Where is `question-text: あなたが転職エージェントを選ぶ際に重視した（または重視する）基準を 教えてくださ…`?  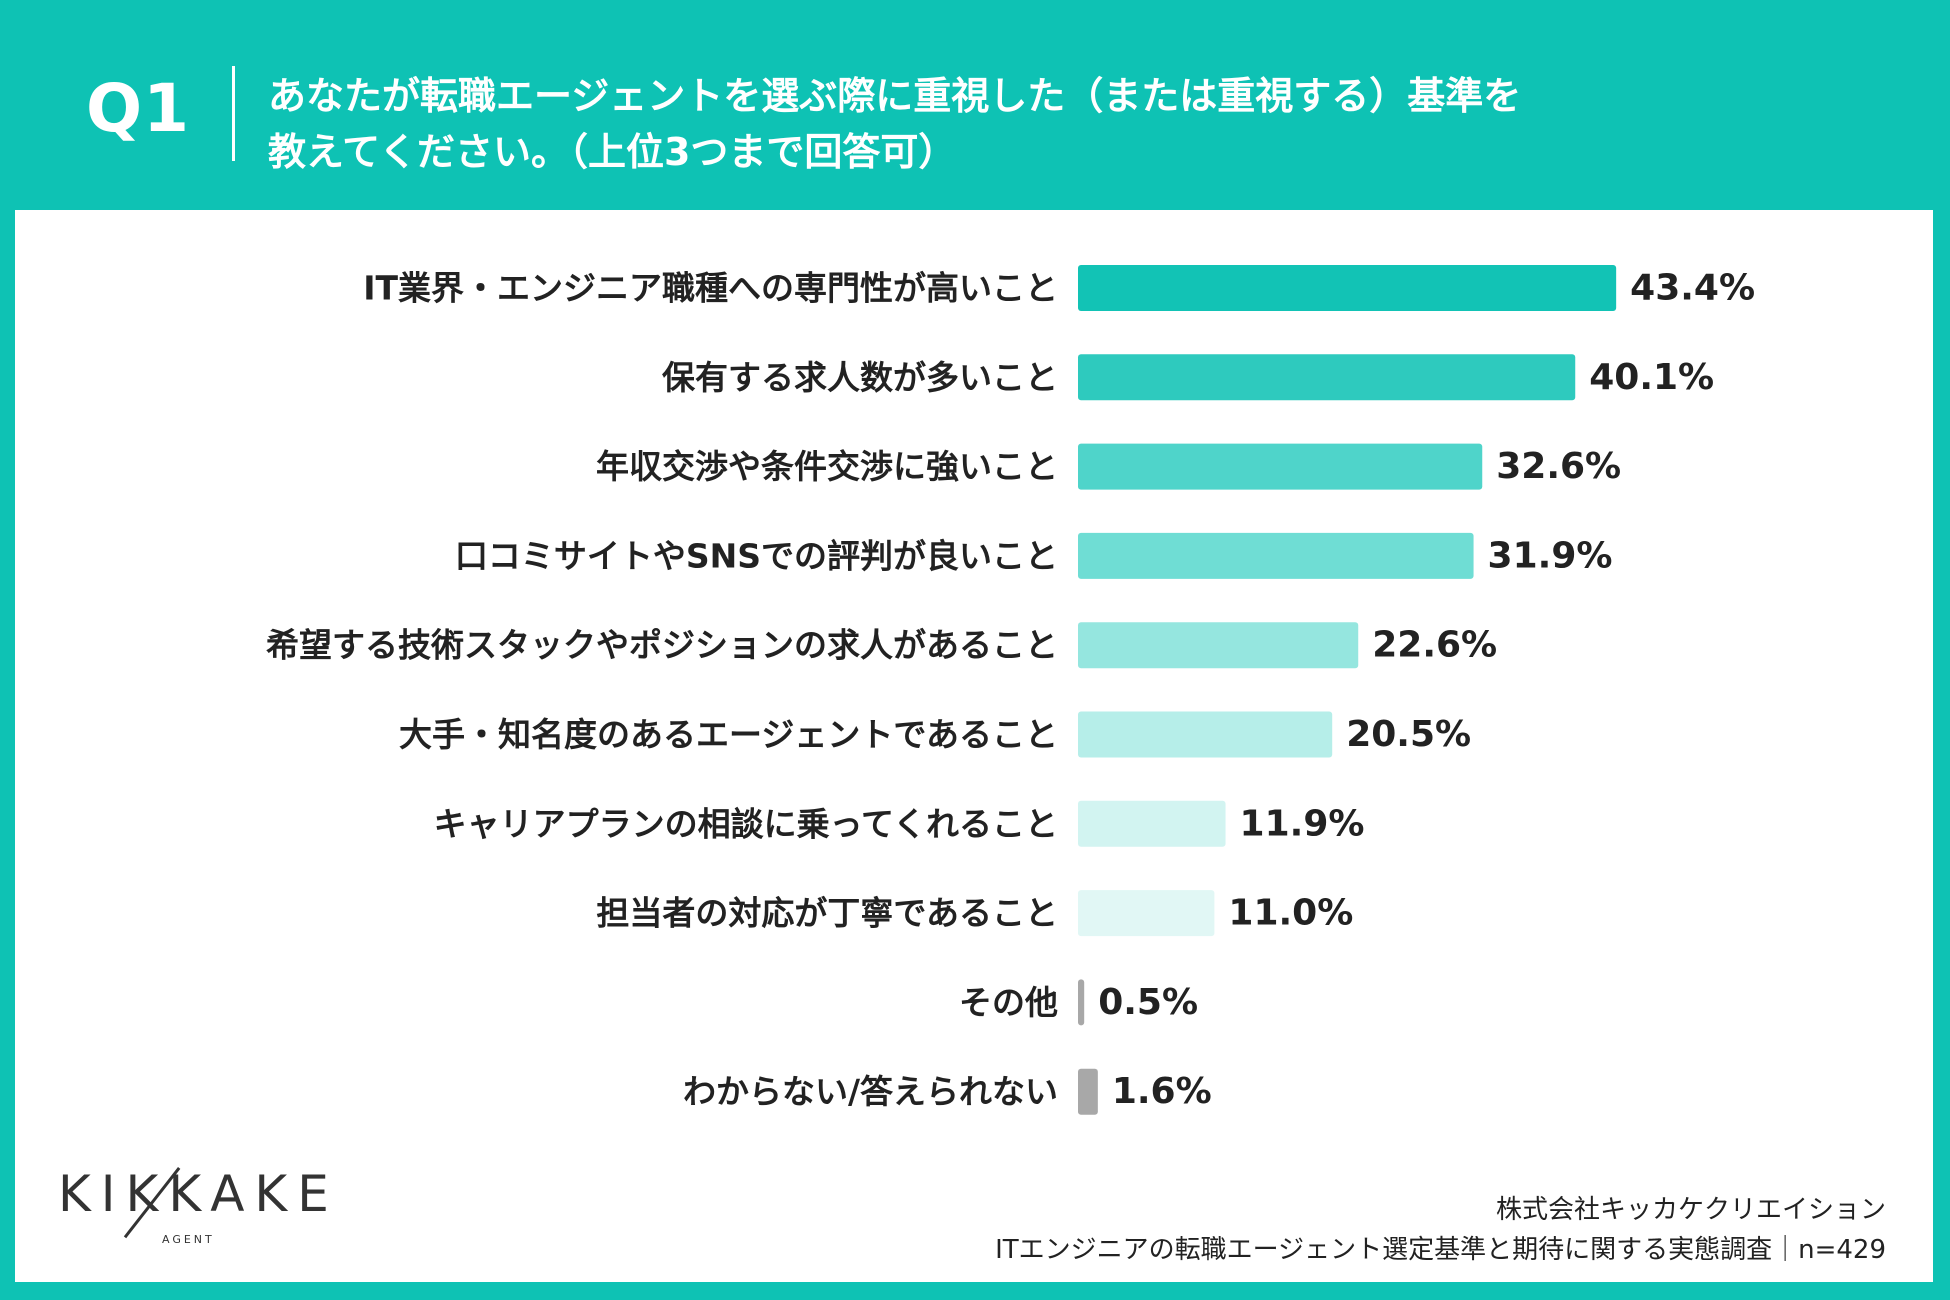
question-text: あなたが転職エージェントを選ぶ際に重視した（または重視する）基準を 教えてくださ… is located at coordinates (1018, 124).